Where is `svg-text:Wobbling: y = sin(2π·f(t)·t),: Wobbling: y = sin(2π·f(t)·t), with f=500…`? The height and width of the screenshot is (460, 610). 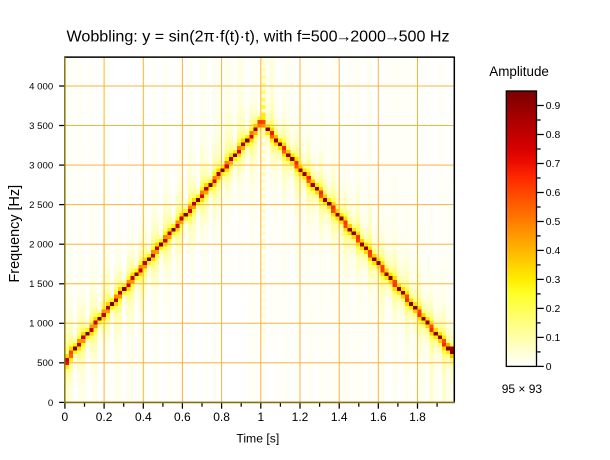
svg-text:Wobbling: y = sin(2π·f(t)·t),: Wobbling: y = sin(2π·f(t)·t), with f=500… is located at coordinates (258, 37).